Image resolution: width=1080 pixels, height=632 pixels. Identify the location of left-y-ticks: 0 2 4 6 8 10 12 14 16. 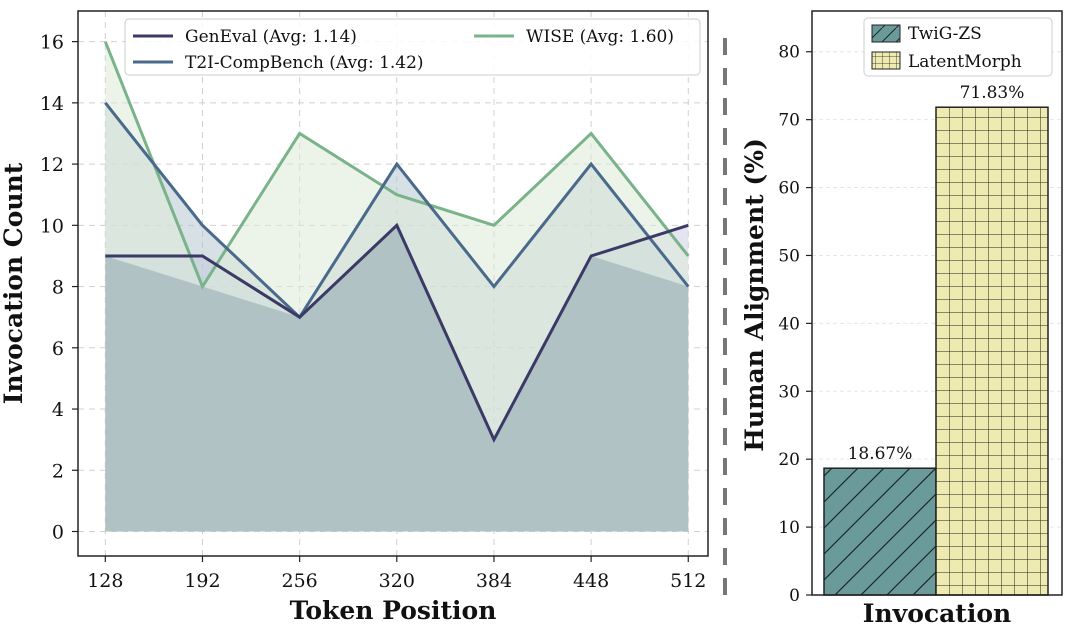
(59, 288).